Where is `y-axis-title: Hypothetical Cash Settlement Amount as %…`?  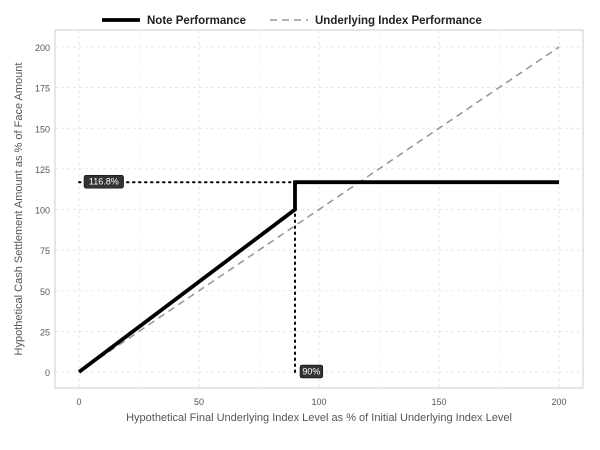 y-axis-title: Hypothetical Cash Settlement Amount as %… is located at coordinates (19, 209).